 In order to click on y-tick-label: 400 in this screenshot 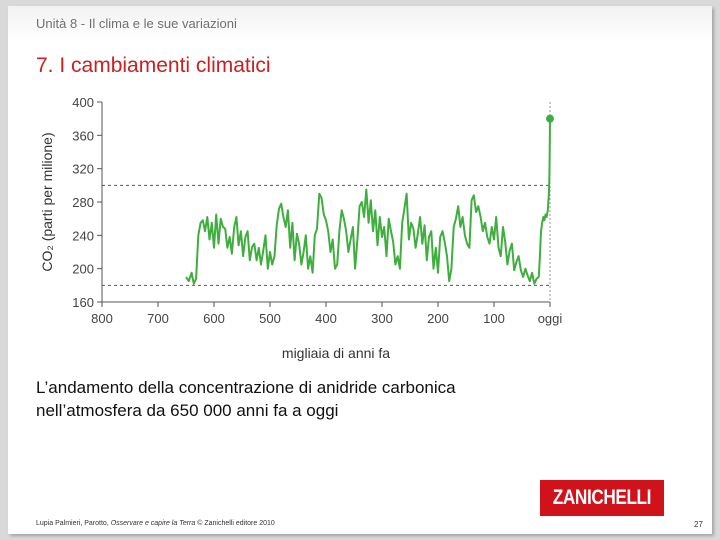, I will do `click(83, 102)`.